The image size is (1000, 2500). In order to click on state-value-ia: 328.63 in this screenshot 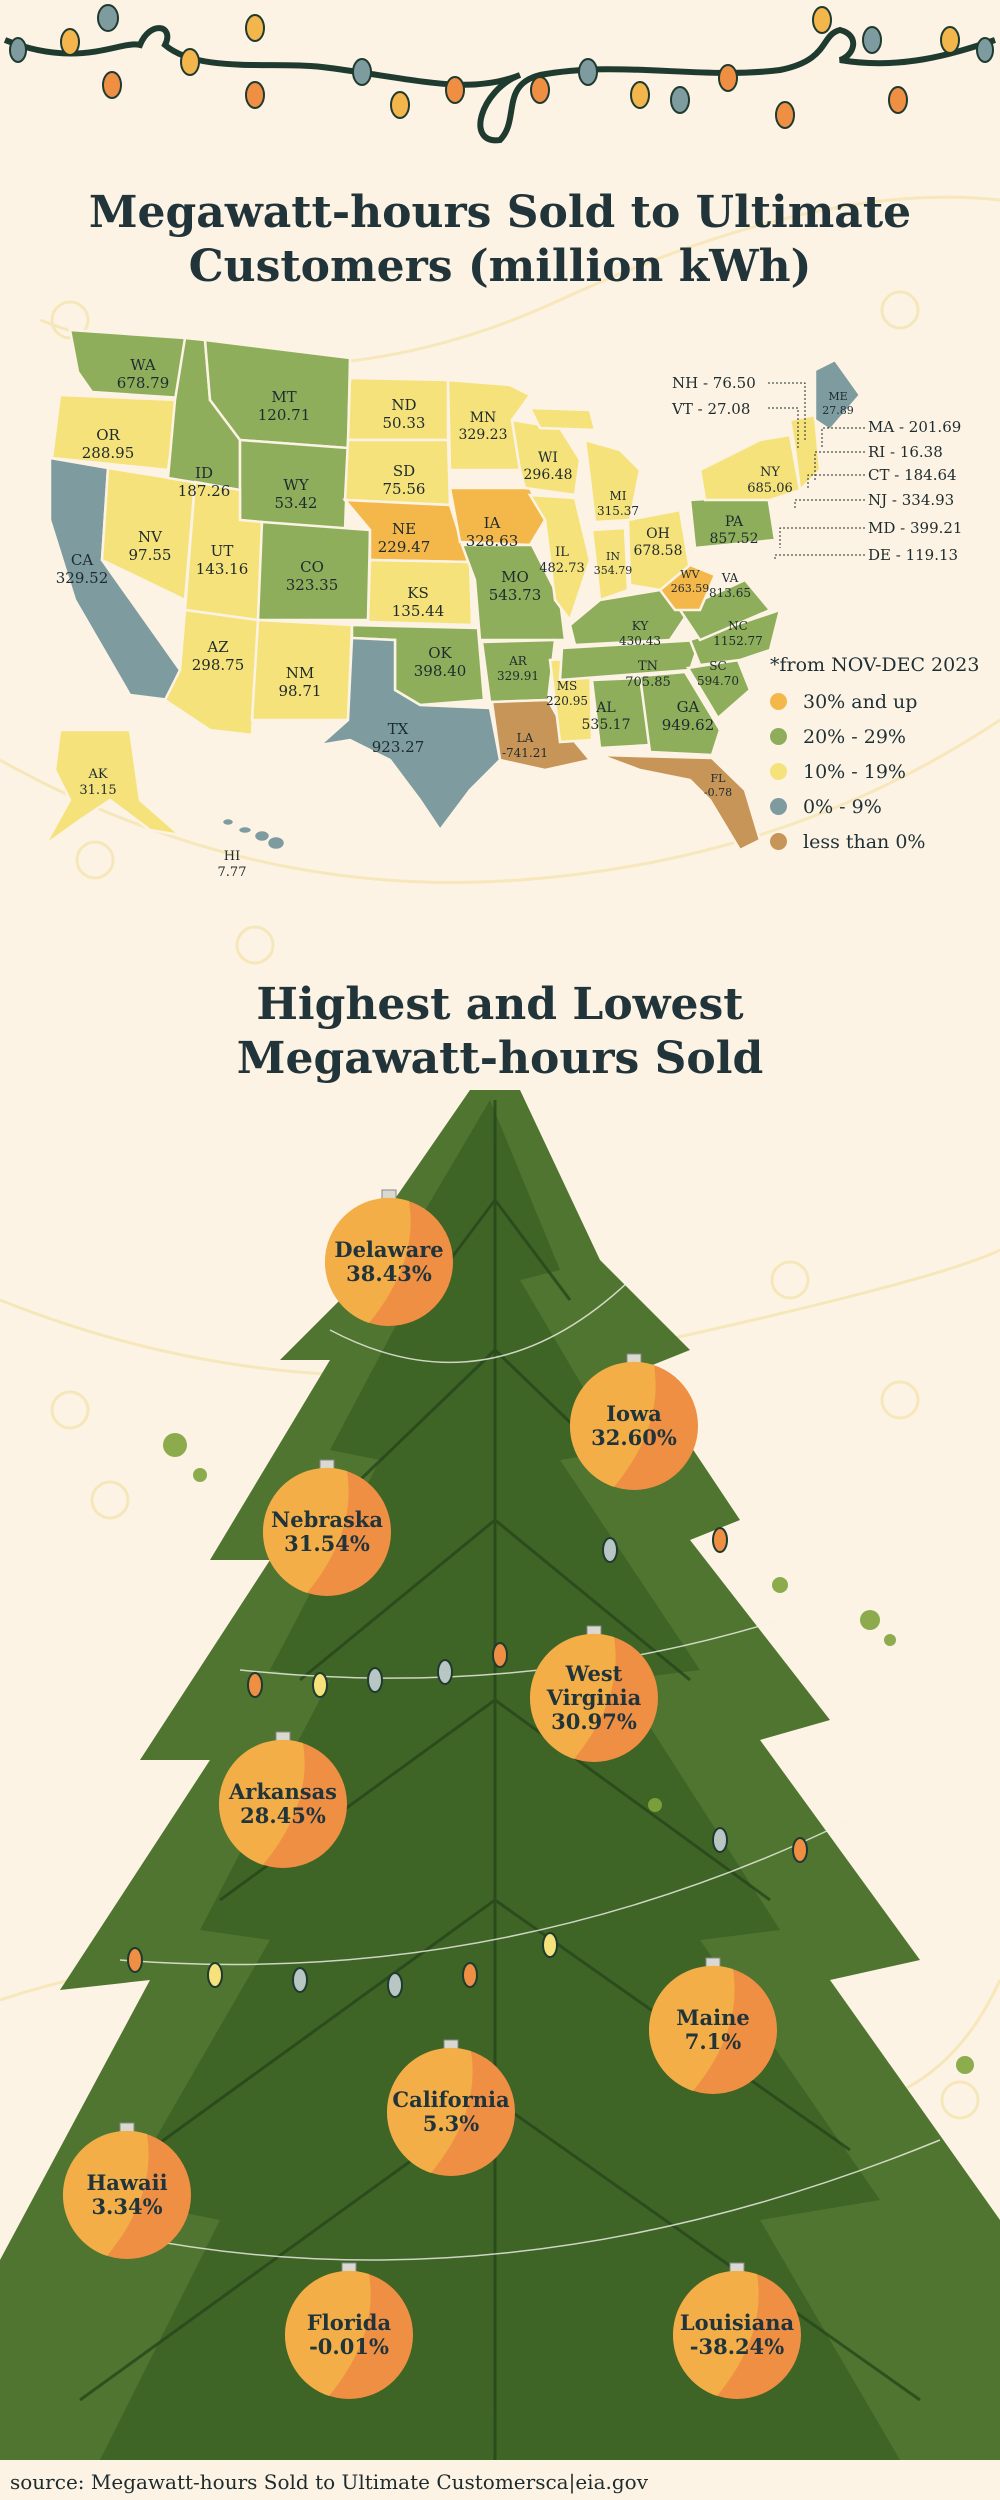, I will do `click(492, 541)`.